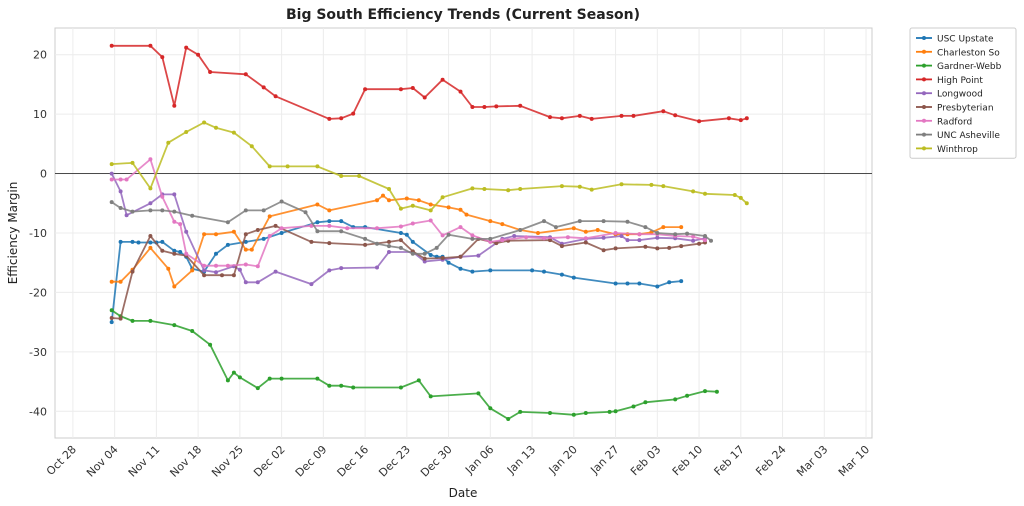  I want to click on y-tick-label: 20, so click(40, 55).